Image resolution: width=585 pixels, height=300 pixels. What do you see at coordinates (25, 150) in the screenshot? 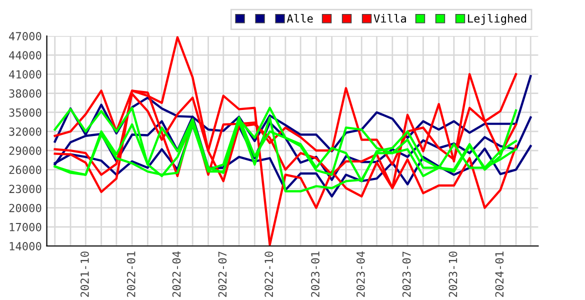
I see `y-tick-label: 29000` at bounding box center [25, 150].